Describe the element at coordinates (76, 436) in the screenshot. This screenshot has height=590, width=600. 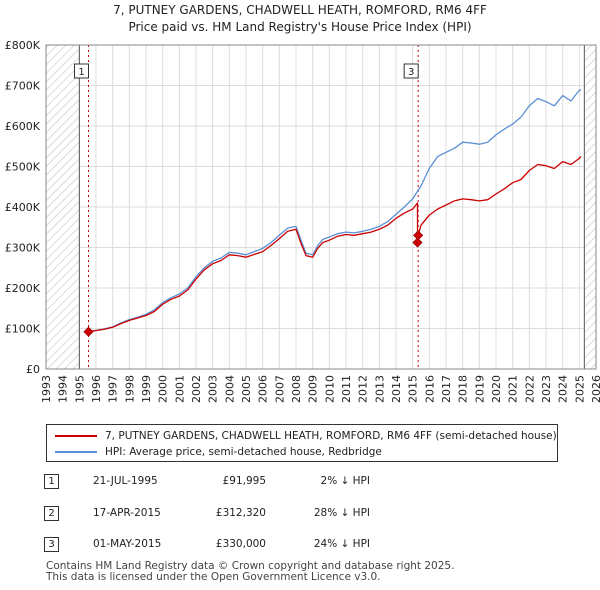
I see `legend-swatch-property` at that location.